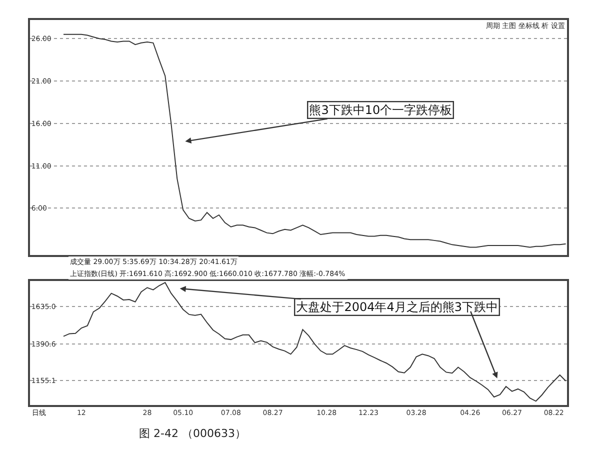  What do you see at coordinates (397, 307) in the screenshot?
I see `annotation: 大盘处于2004年4月之后的熊3下跌中` at bounding box center [397, 307].